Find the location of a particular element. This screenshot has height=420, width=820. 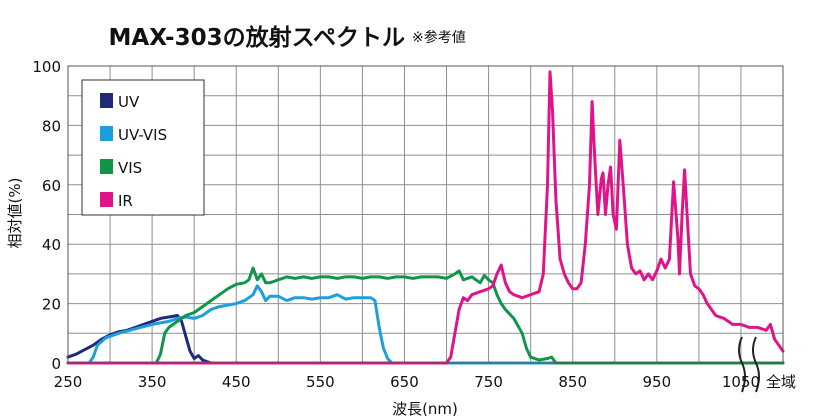

x-tick-label: 950 is located at coordinates (657, 382).